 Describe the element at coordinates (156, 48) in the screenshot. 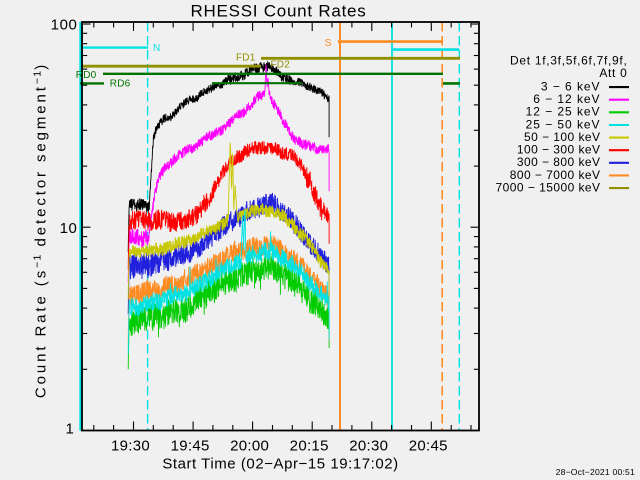

I see `svg-text: N` at that location.